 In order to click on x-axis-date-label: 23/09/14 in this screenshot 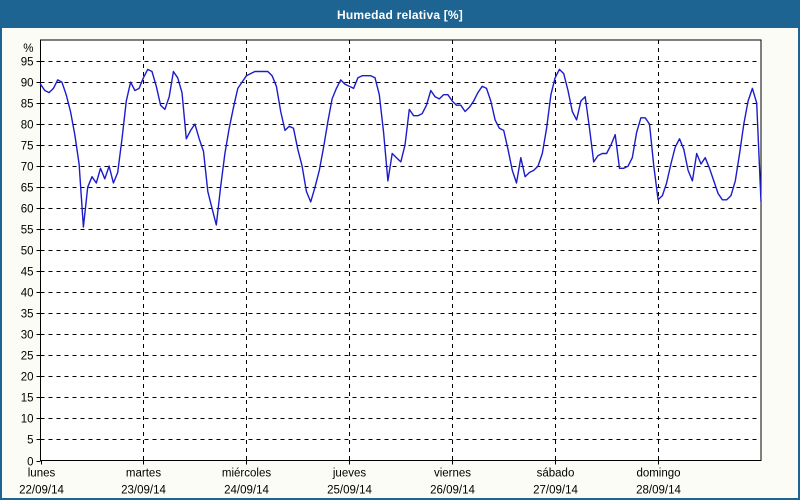, I will do `click(143, 491)`.